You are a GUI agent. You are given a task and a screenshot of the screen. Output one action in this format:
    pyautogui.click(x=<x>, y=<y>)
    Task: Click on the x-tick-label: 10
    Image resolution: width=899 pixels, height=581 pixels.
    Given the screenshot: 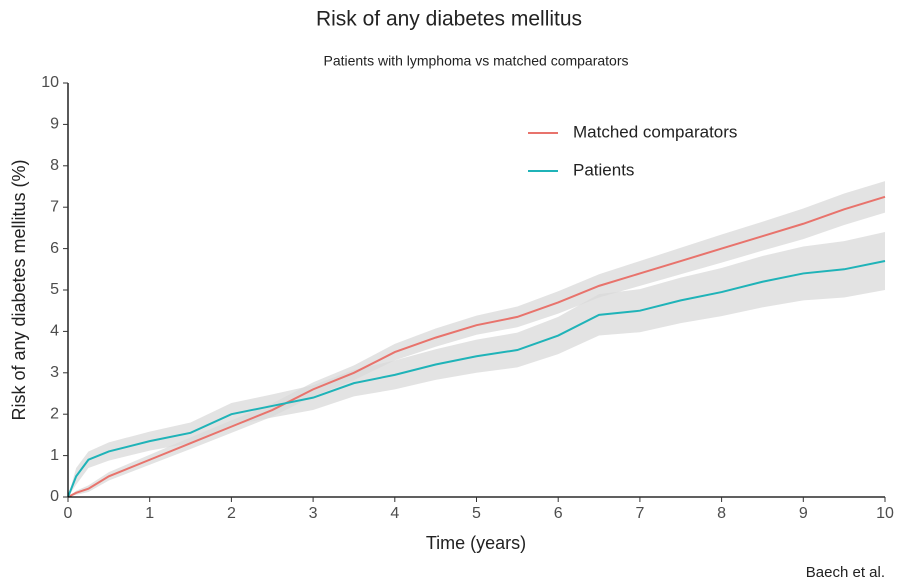 What is the action you would take?
    pyautogui.click(x=885, y=513)
    